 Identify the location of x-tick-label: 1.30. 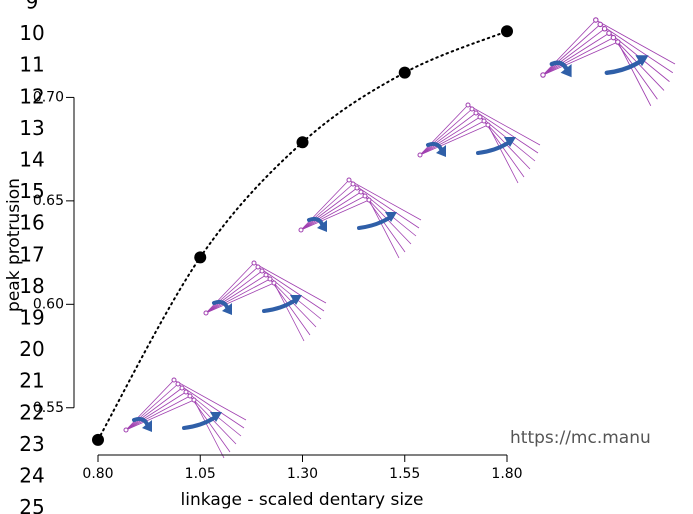
(302, 474).